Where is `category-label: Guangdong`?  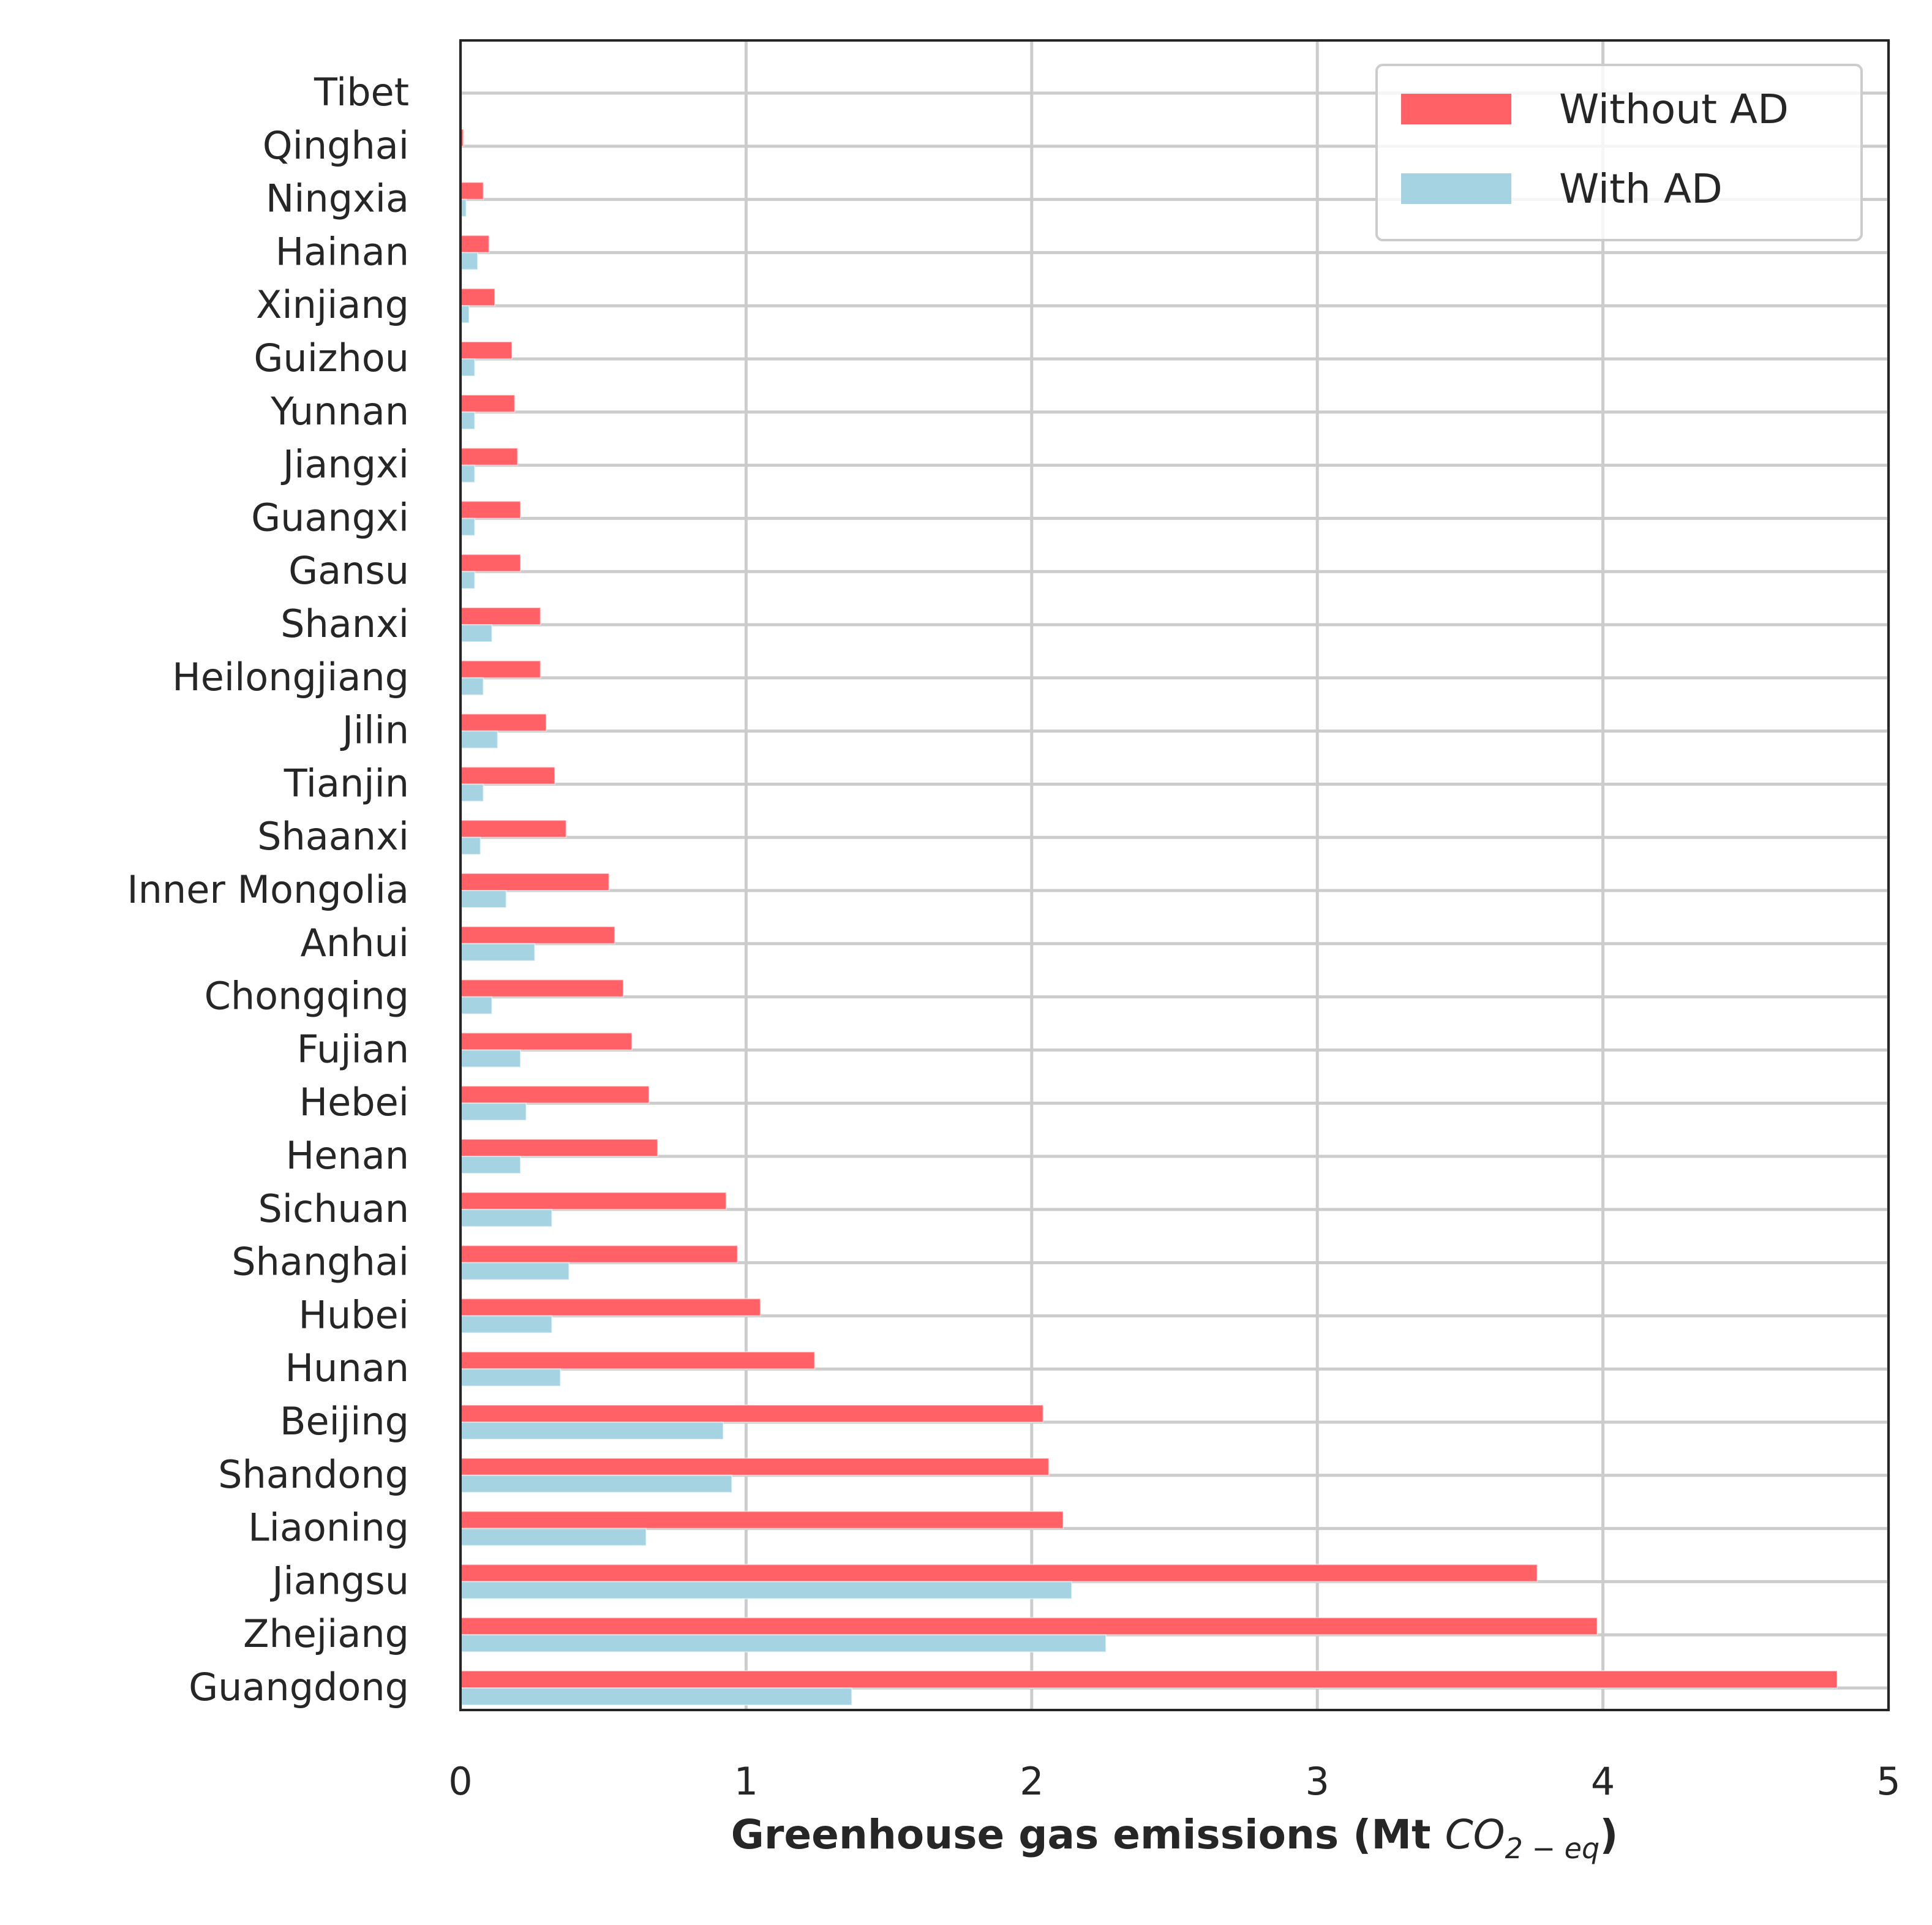 category-label: Guangdong is located at coordinates (299, 1687).